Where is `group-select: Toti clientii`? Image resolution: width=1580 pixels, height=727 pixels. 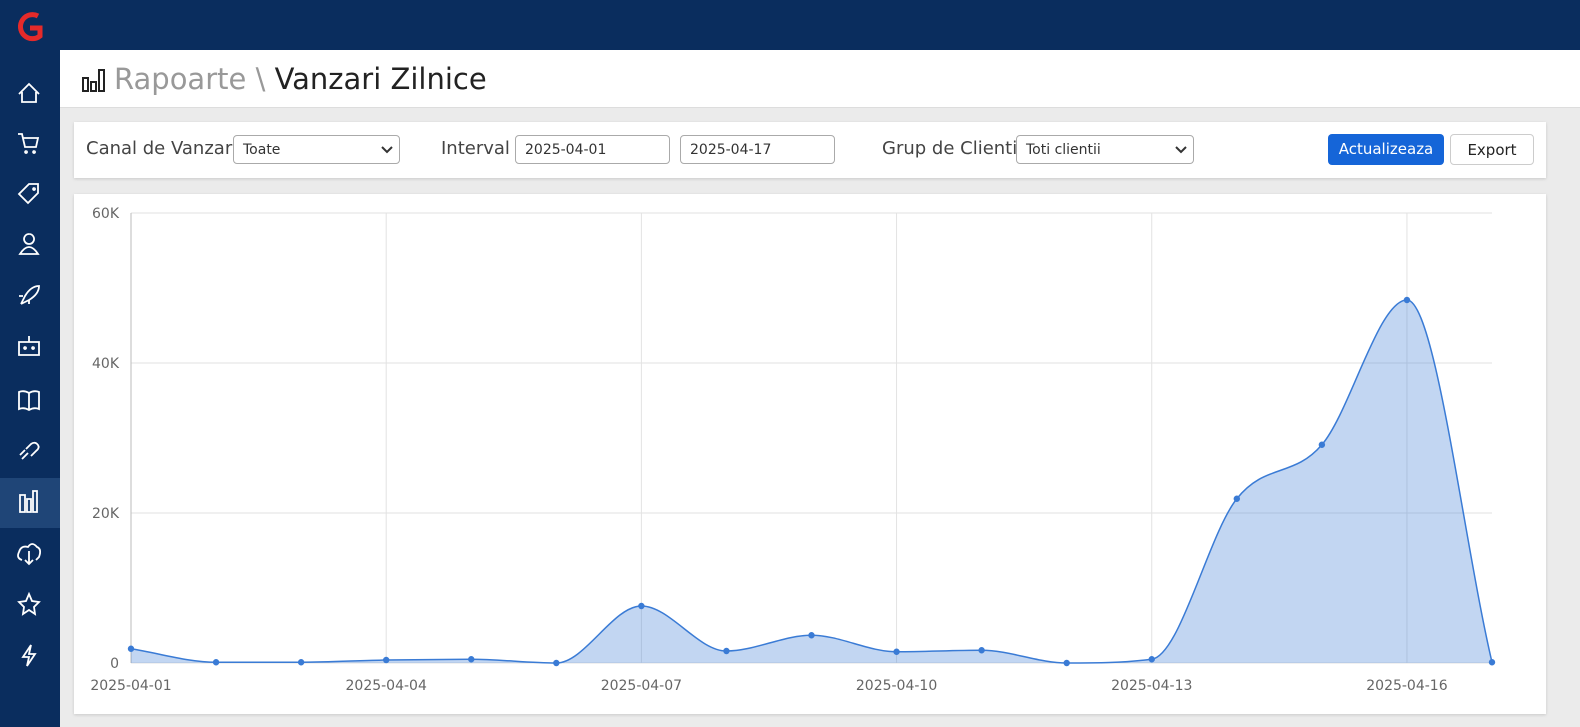
group-select: Toti clientii is located at coordinates (1105, 149).